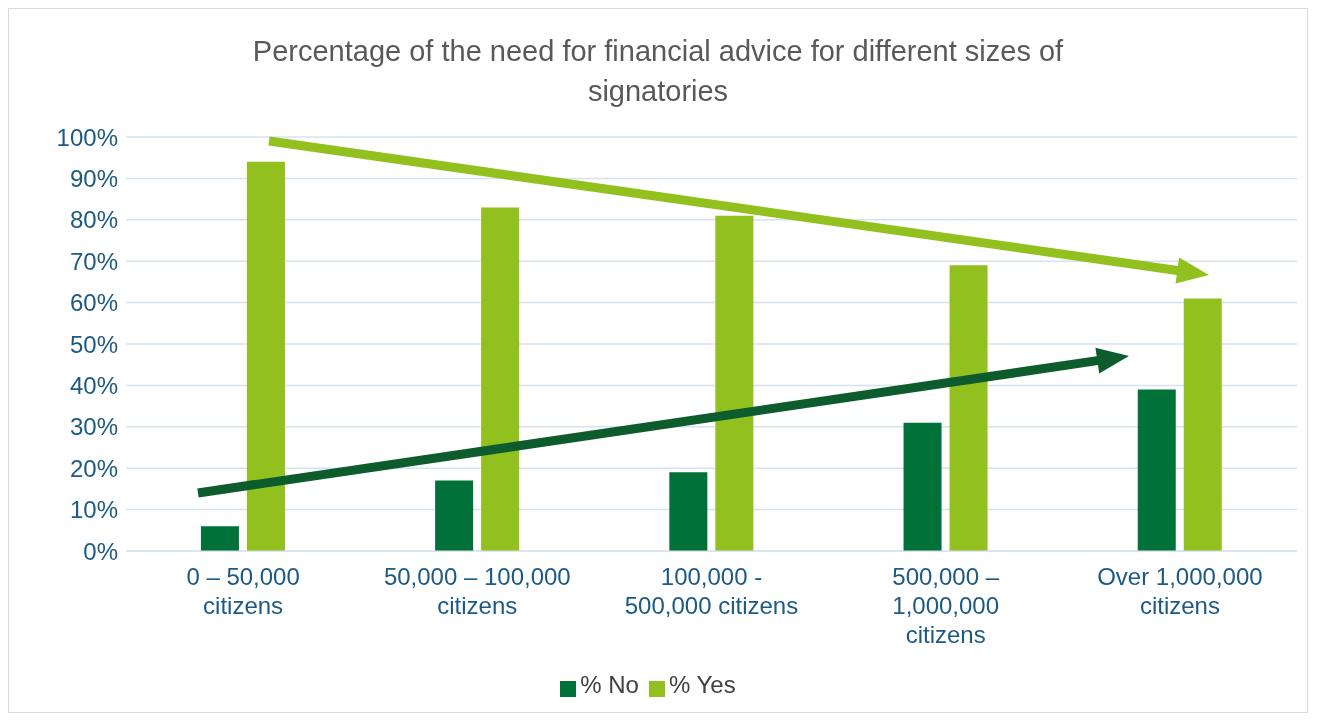 This screenshot has height=722, width=1317. What do you see at coordinates (93, 385) in the screenshot?
I see `y-tick-label: 40%` at bounding box center [93, 385].